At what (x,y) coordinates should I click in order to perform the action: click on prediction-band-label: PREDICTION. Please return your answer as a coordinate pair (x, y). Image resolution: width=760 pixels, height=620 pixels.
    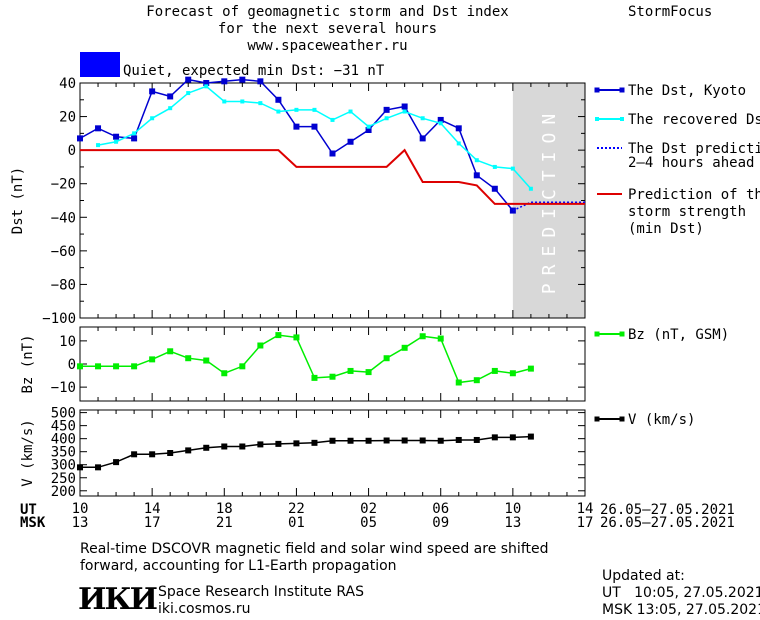
    Looking at the image, I should click on (549, 200).